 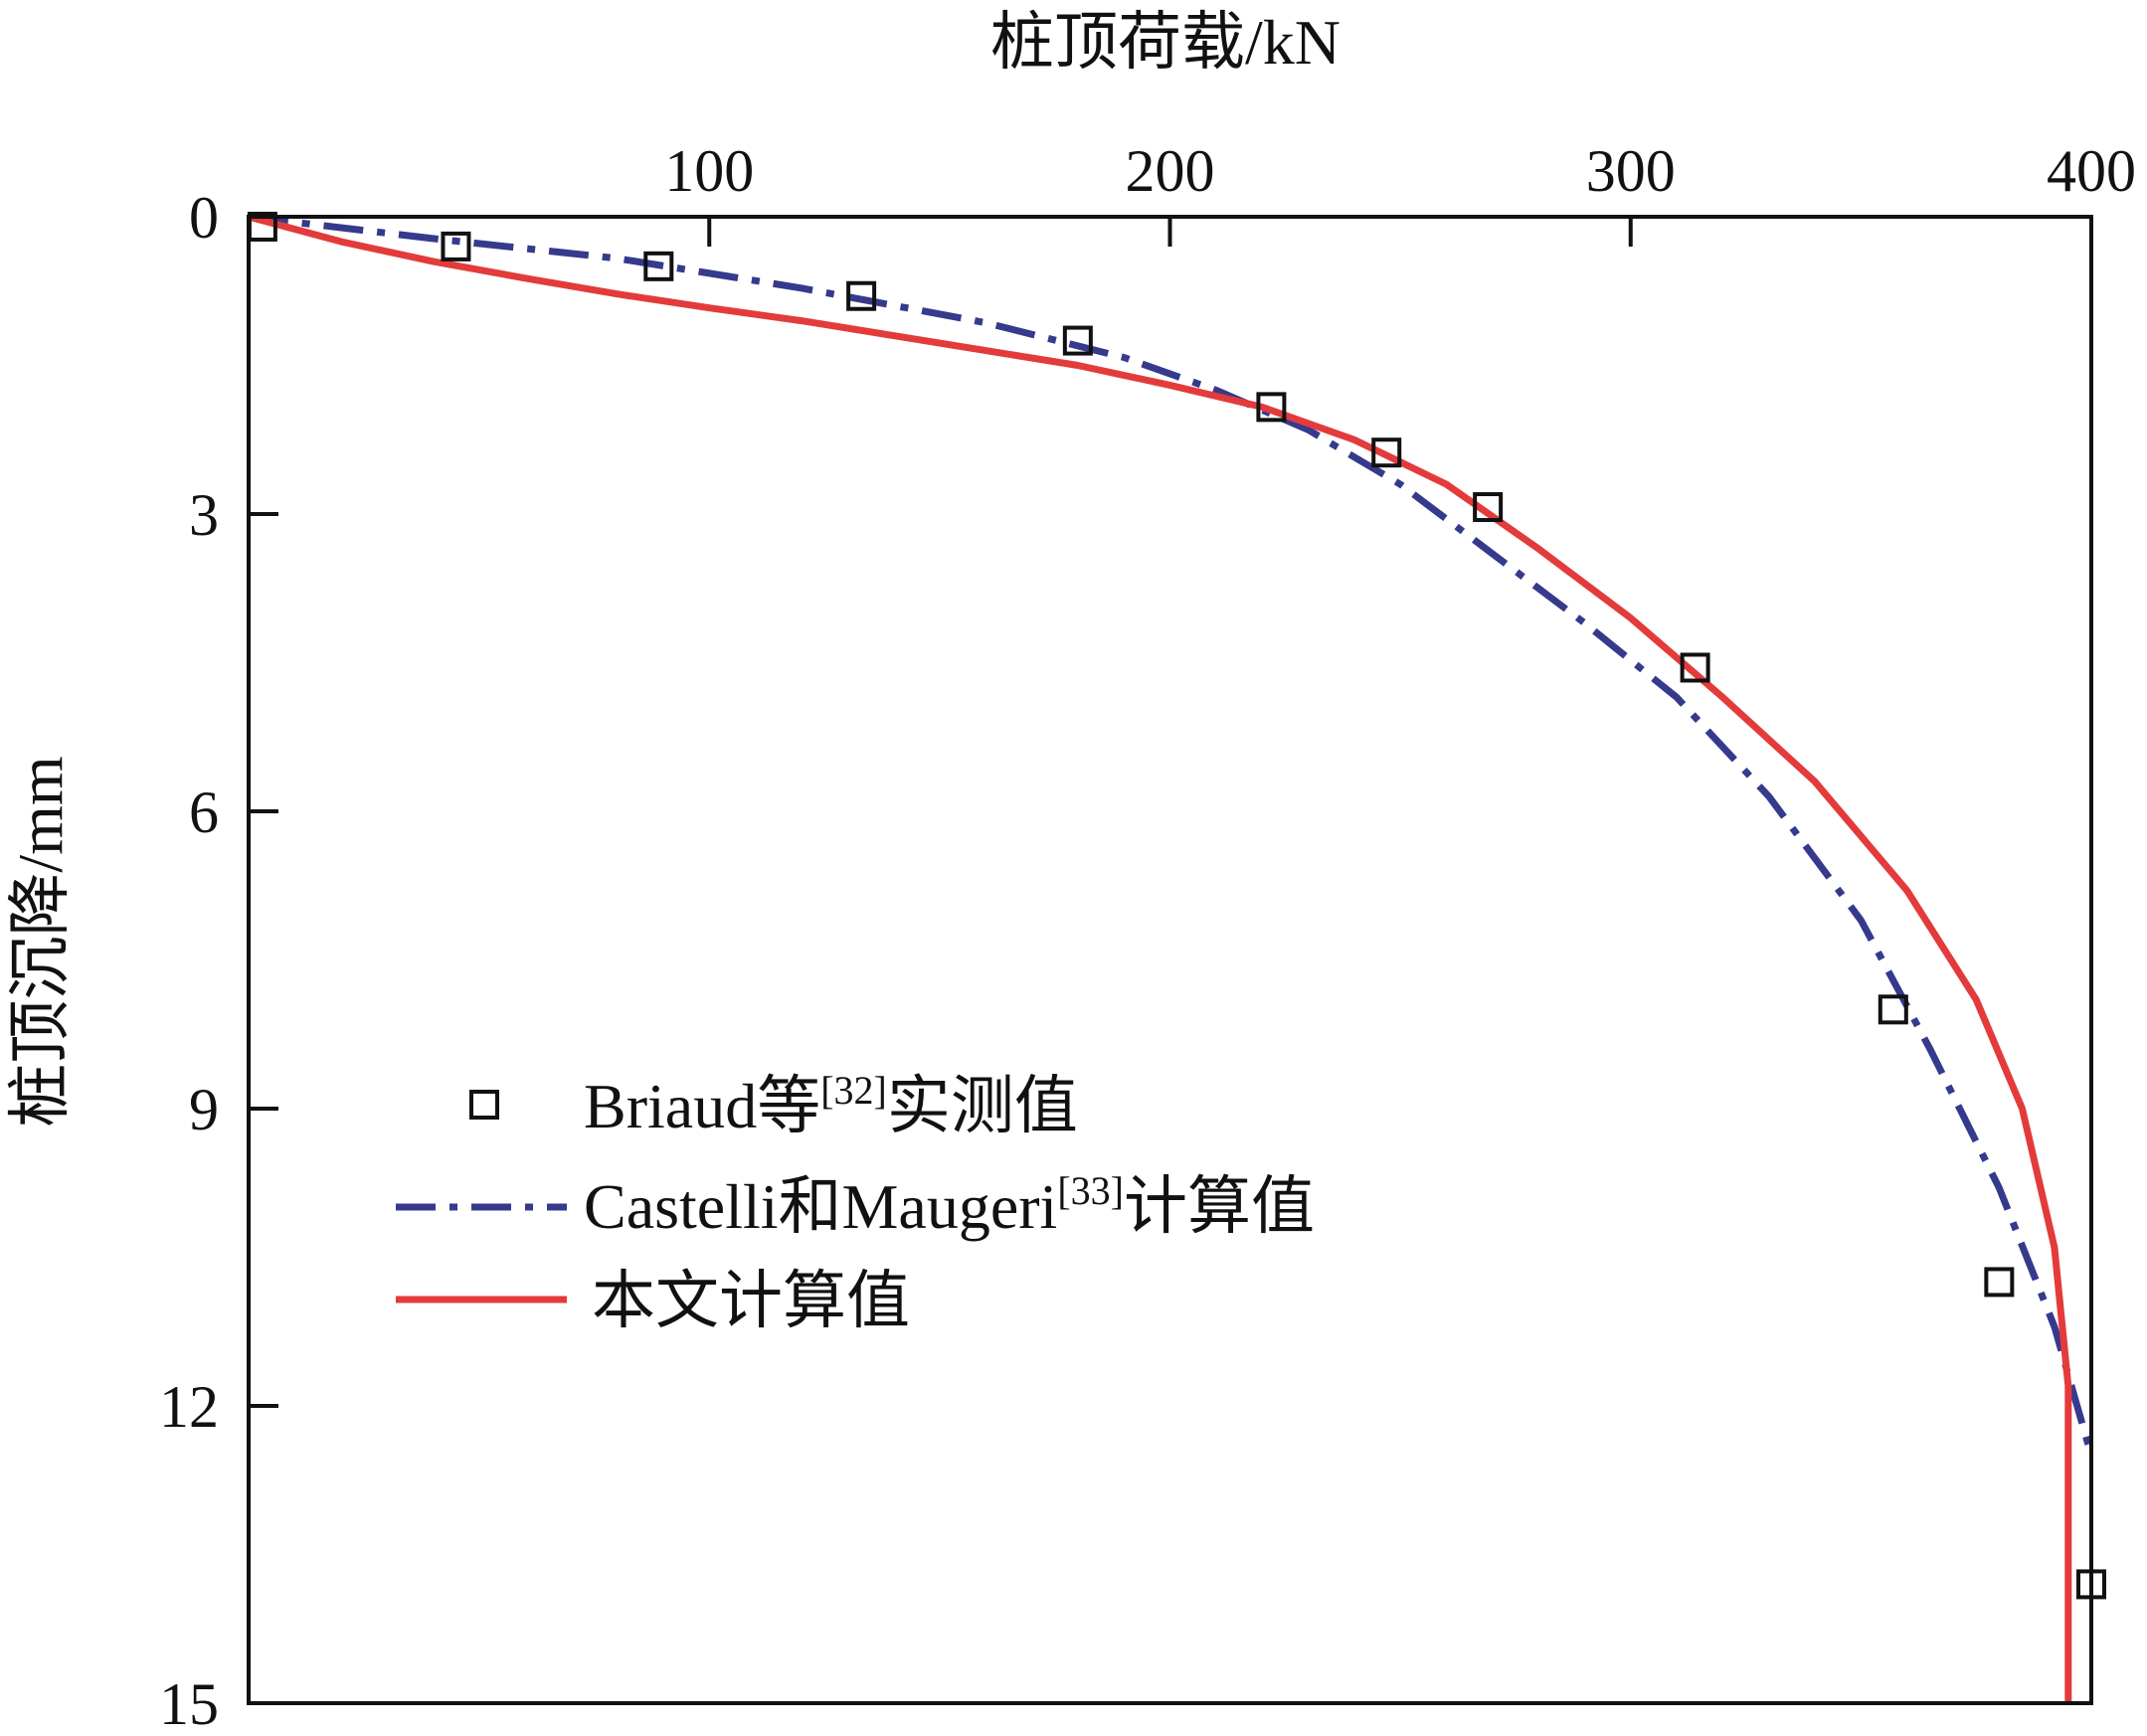 What do you see at coordinates (702, 1106) in the screenshot?
I see `legend-name: Briaud等` at bounding box center [702, 1106].